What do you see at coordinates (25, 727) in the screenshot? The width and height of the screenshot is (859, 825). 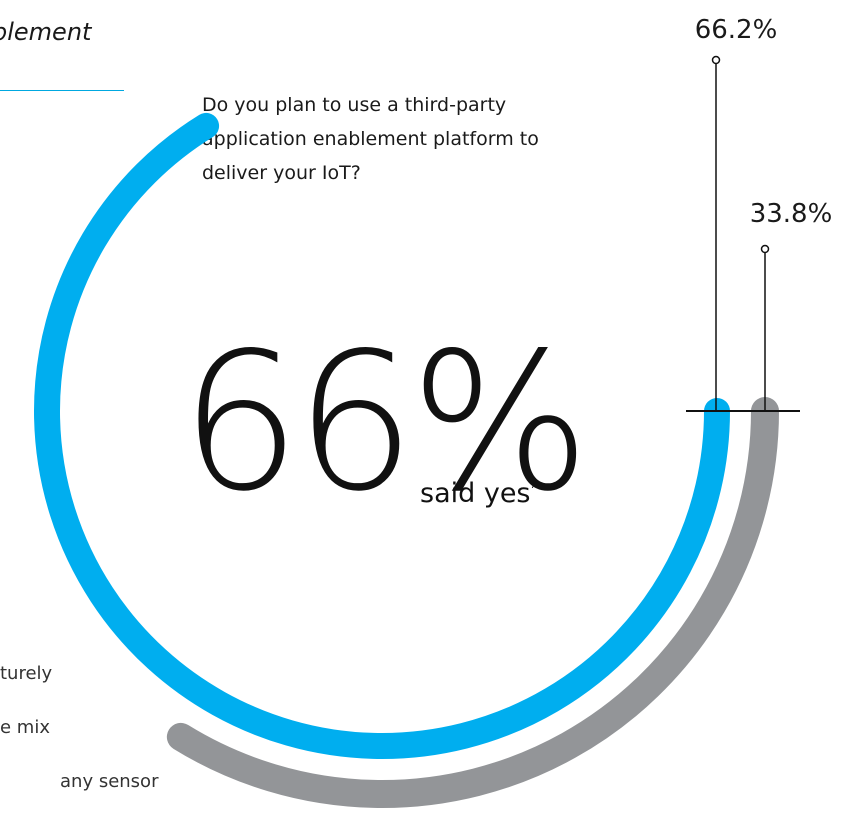 I see `side-text-line-2: e mix` at bounding box center [25, 727].